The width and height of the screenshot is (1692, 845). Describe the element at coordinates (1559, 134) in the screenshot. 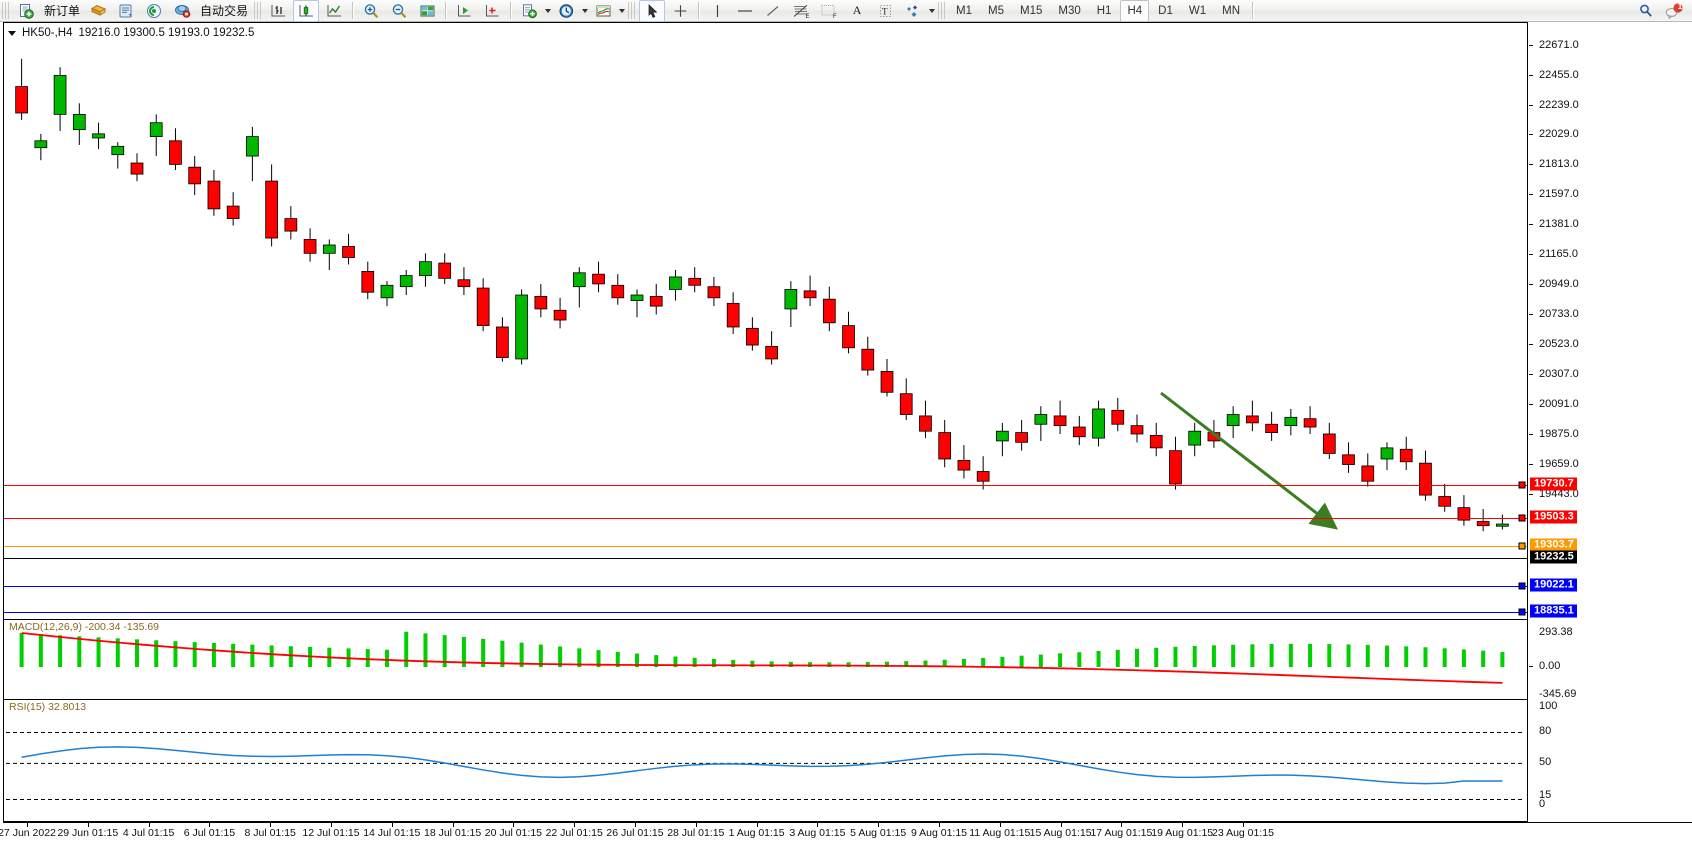

I see `price-tick-label: 22029.0` at that location.